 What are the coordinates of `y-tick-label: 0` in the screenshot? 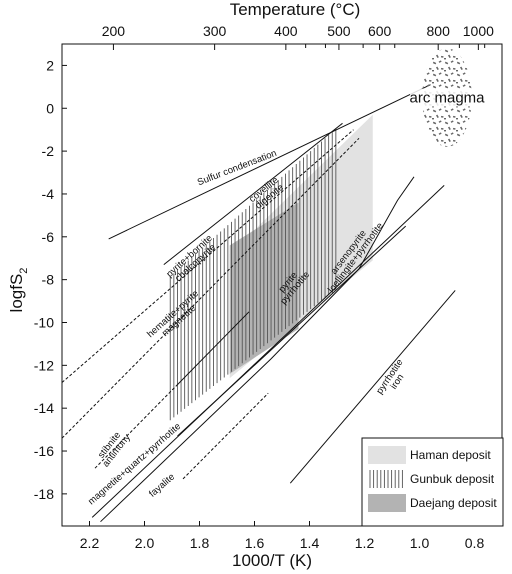 It's located at (50, 108).